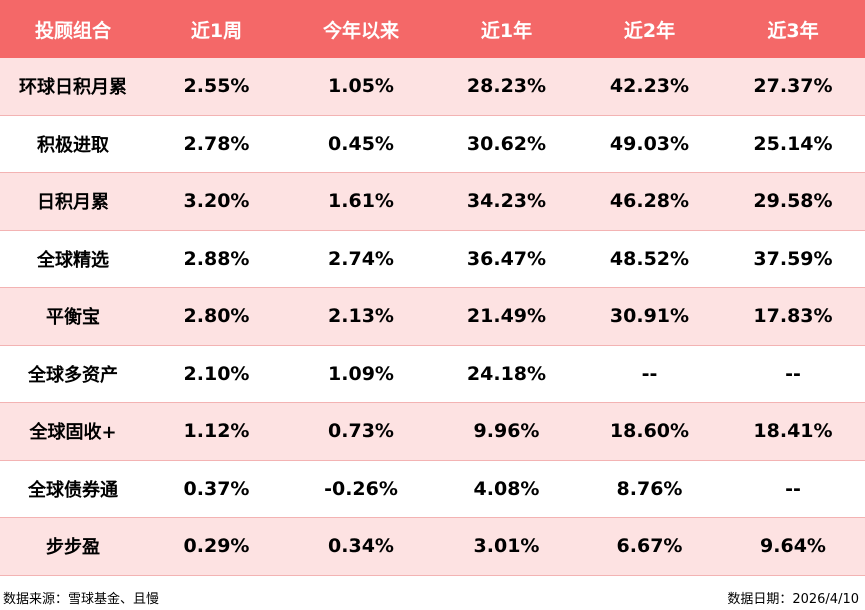  I want to click on table-cell: 2.13%, so click(361, 316).